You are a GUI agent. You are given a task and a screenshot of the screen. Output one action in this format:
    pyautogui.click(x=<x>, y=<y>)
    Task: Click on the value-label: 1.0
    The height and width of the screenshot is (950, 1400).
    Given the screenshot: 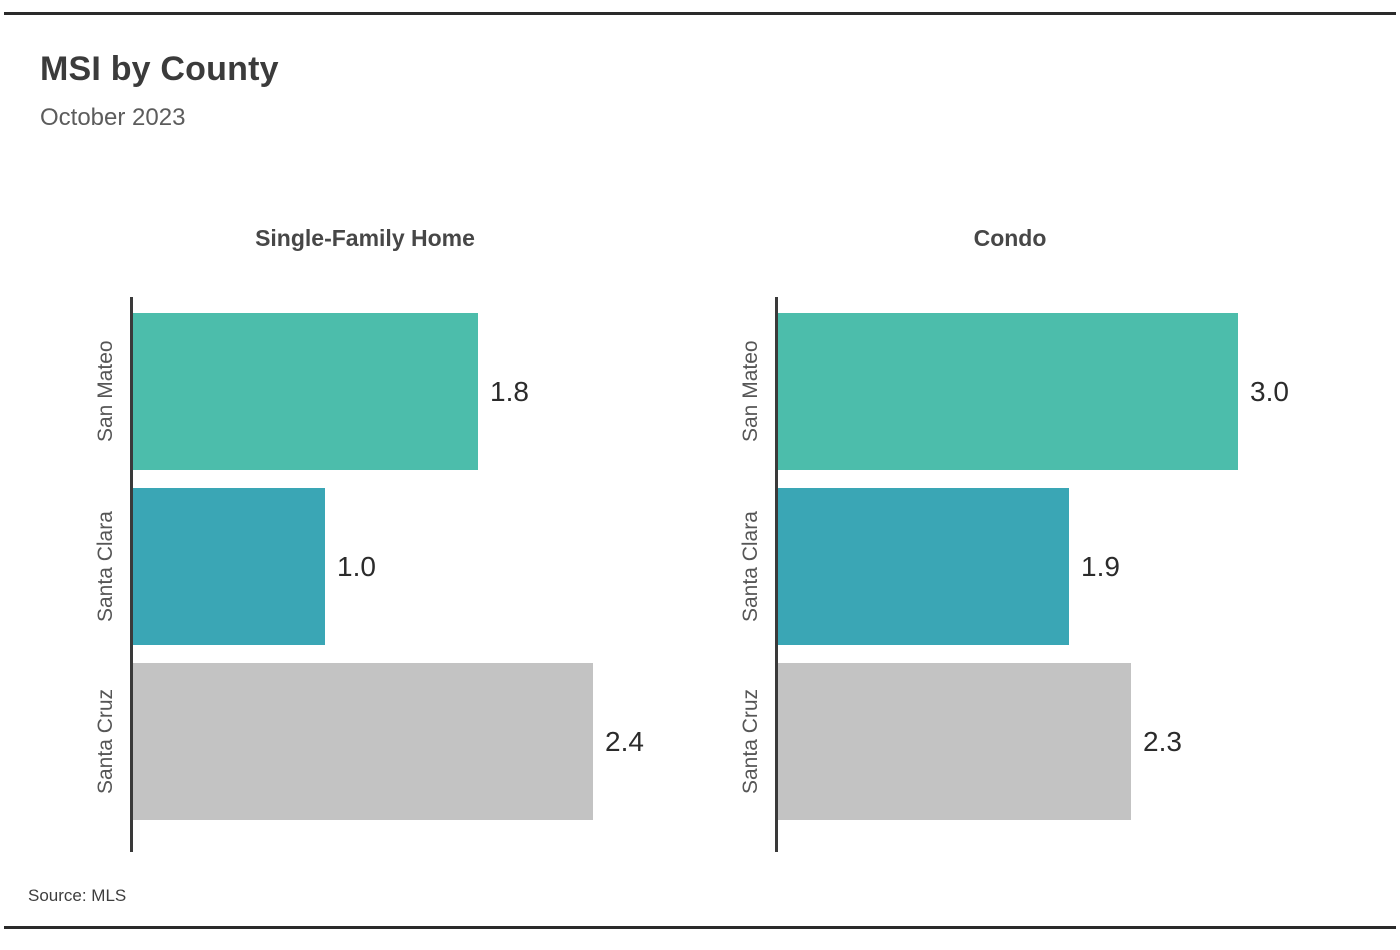 What is the action you would take?
    pyautogui.click(x=356, y=566)
    